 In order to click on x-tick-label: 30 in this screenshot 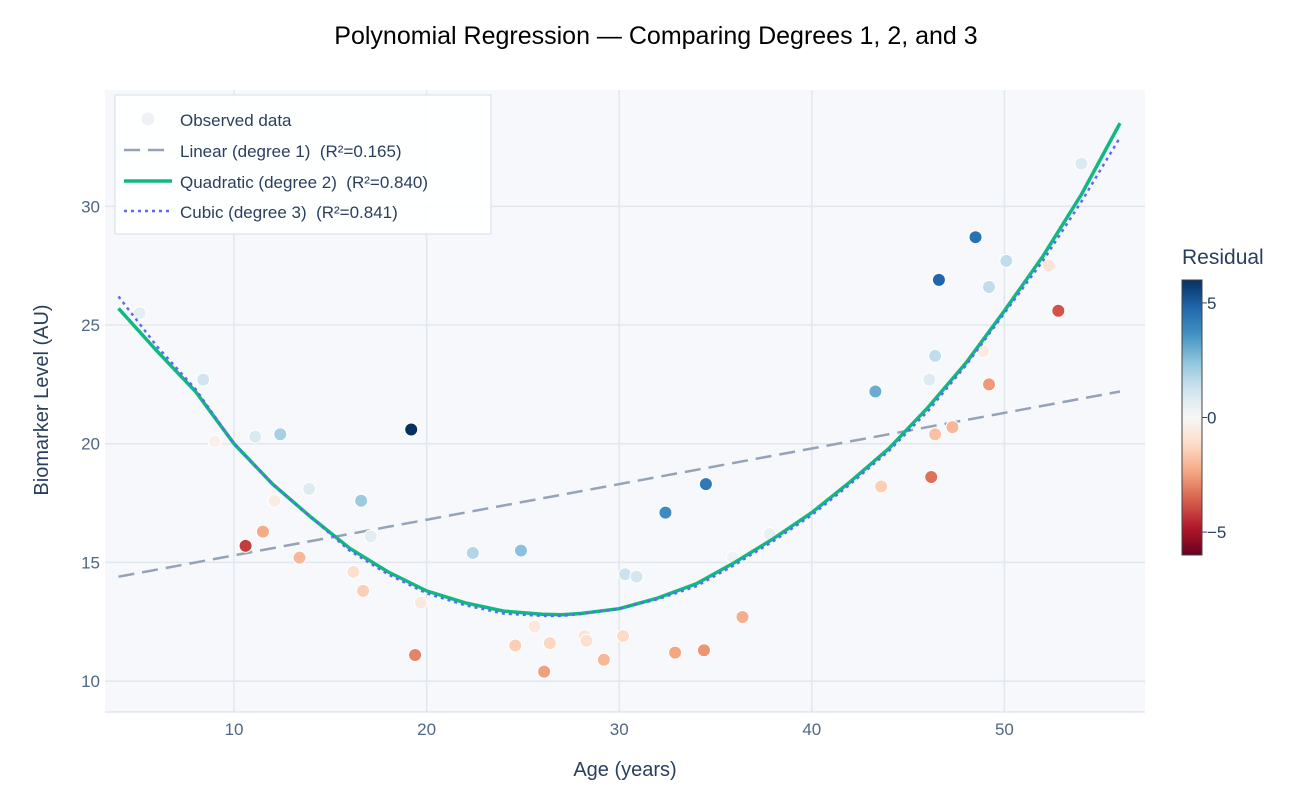, I will do `click(619, 729)`.